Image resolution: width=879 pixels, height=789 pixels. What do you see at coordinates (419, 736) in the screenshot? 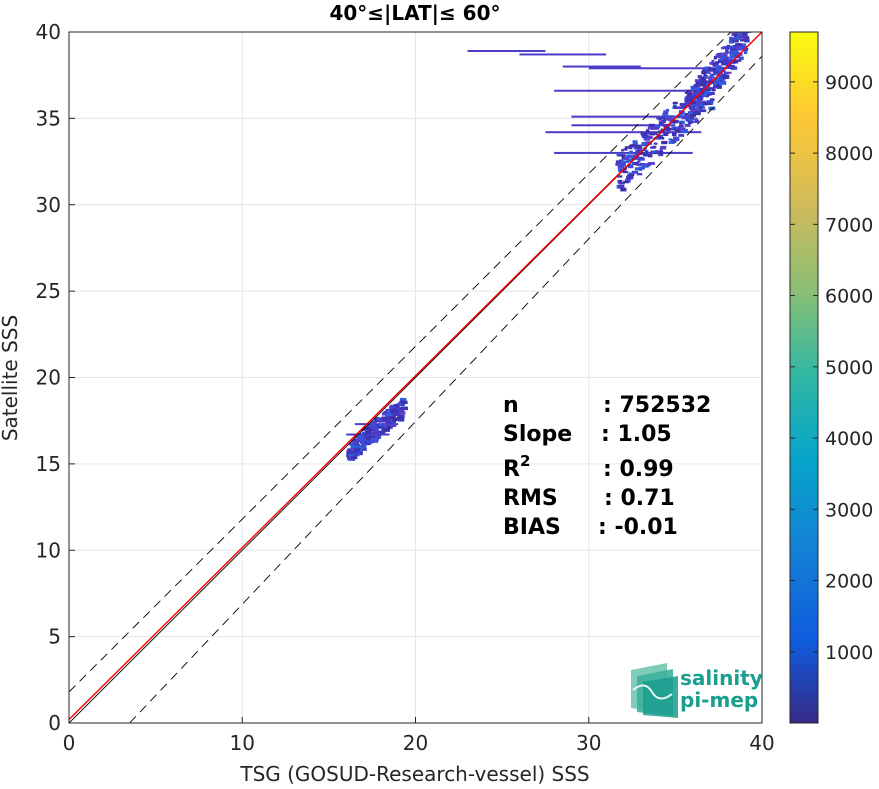
I see `x-axis: 0 10 20 30 40` at bounding box center [419, 736].